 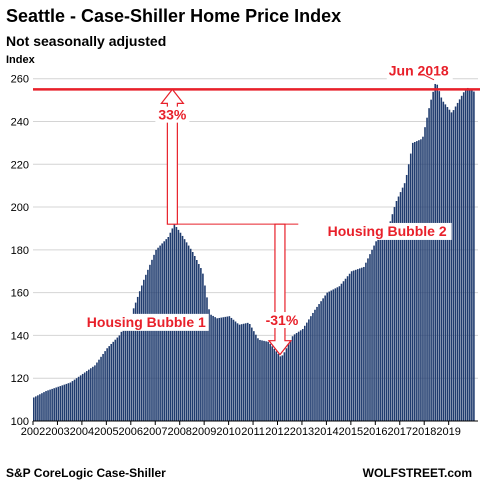 What do you see at coordinates (20, 294) in the screenshot?
I see `y-tick-label: 160` at bounding box center [20, 294].